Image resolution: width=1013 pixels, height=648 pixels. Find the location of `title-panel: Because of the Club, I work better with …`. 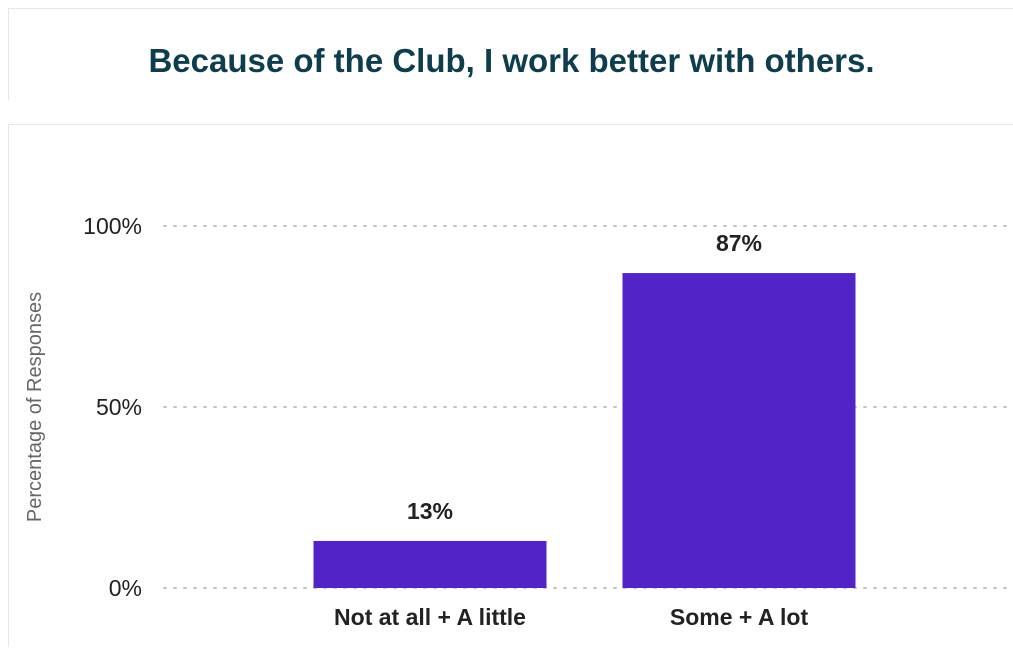

title-panel: Because of the Club, I work better with … is located at coordinates (510, 54).